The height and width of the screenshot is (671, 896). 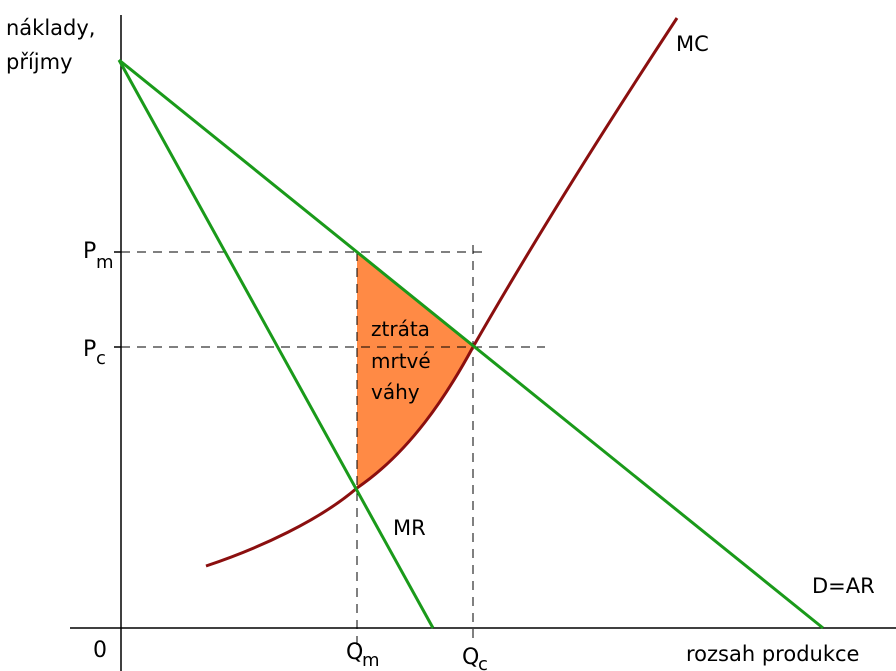 What do you see at coordinates (470, 657) in the screenshot?
I see `qc-label-base: Q` at bounding box center [470, 657].